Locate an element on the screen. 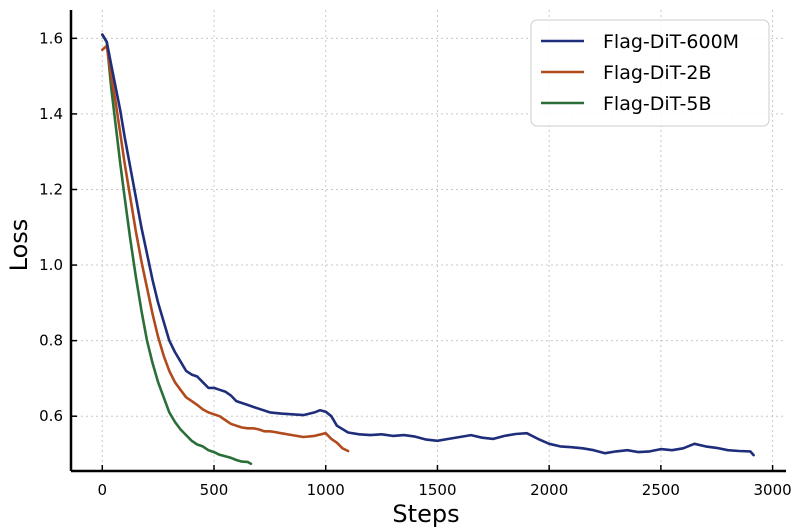  y-tick-label: 1.4 is located at coordinates (51, 114).